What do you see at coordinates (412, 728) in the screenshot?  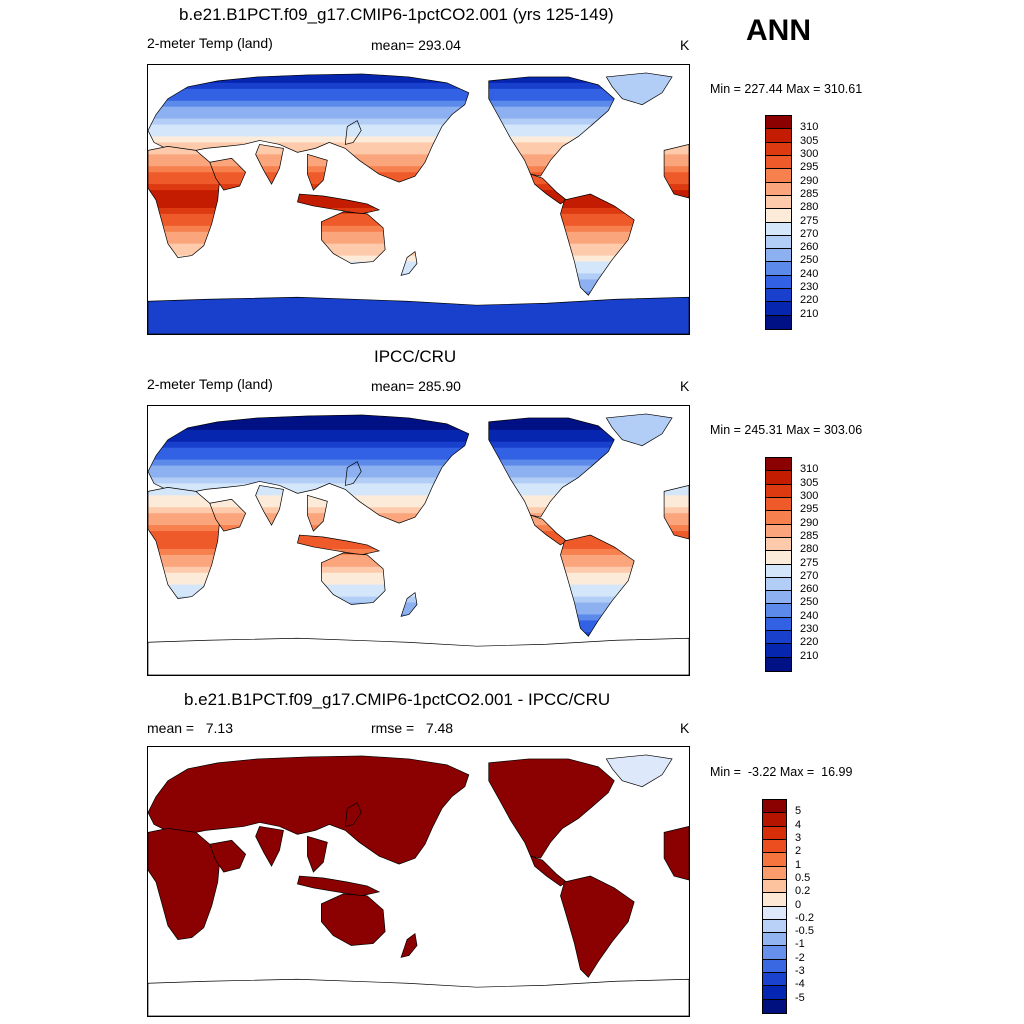 I see `panel3-rmse-label: rmse = 7.48` at bounding box center [412, 728].